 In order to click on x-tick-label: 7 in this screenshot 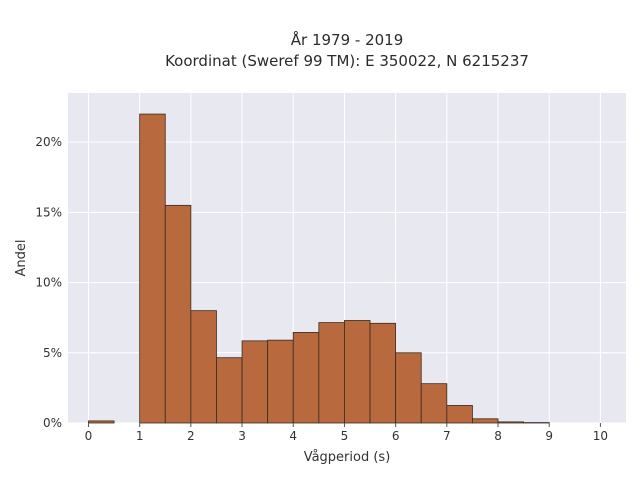, I will do `click(447, 436)`.